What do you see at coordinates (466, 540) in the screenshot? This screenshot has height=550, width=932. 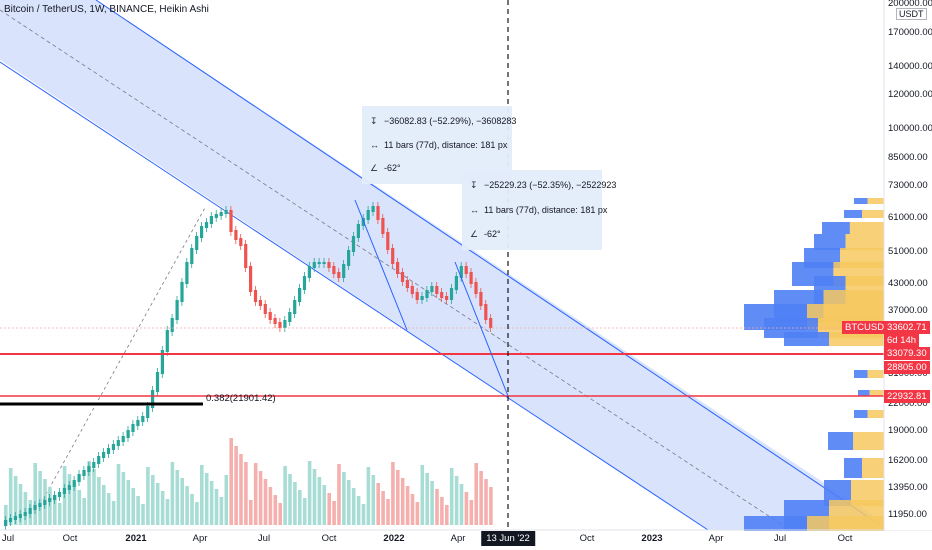 I see `time-axis-bg` at bounding box center [466, 540].